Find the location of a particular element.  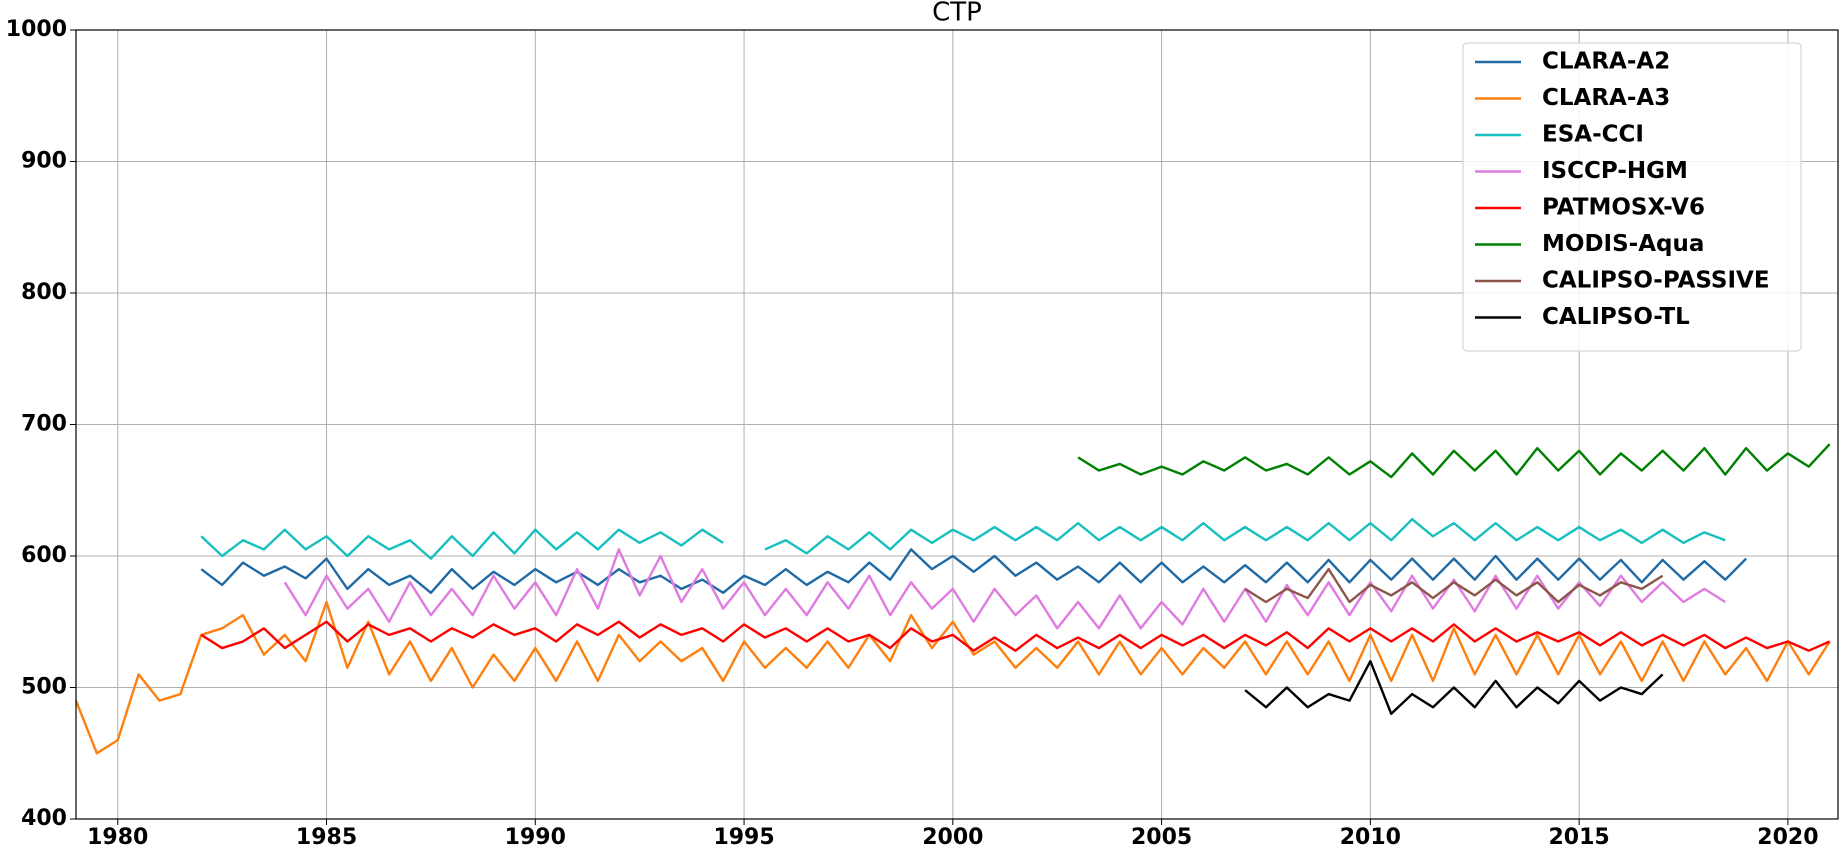

chart-title: CTP is located at coordinates (957, 14).